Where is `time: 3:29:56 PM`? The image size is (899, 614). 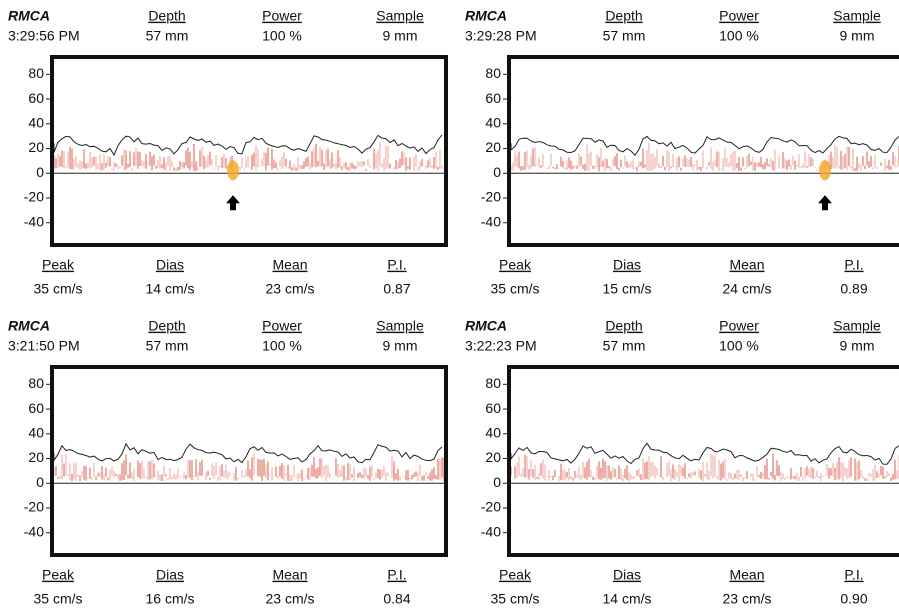
time: 3:29:56 PM is located at coordinates (44, 36).